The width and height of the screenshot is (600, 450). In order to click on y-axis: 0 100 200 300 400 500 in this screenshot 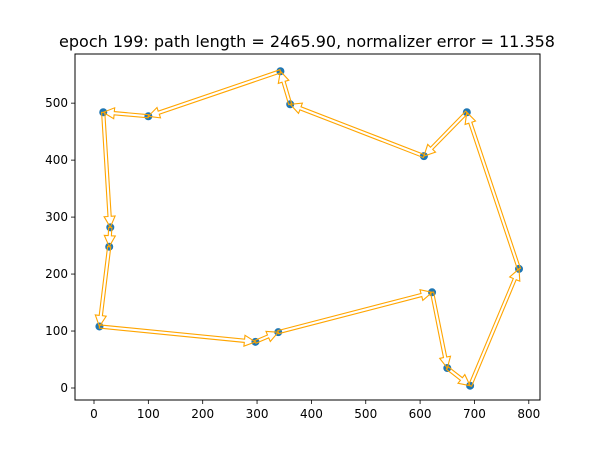, I will do `click(60, 245)`.